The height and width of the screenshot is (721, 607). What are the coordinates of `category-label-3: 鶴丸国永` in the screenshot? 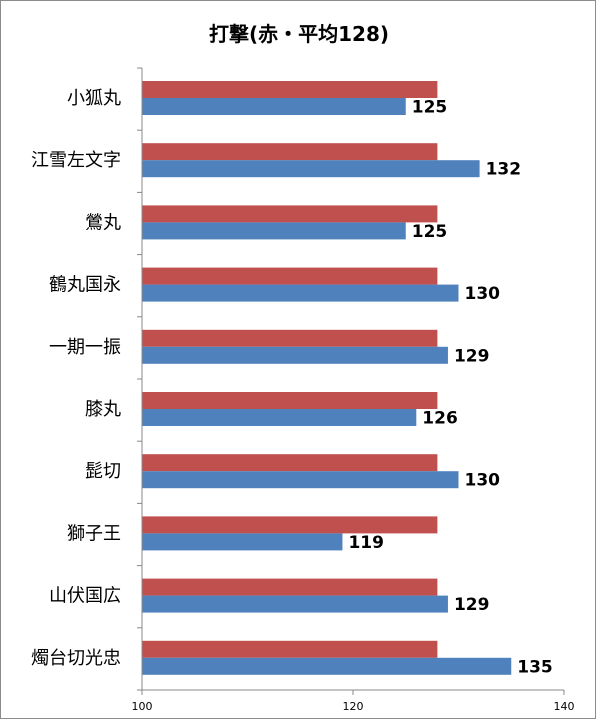 It's located at (85, 285).